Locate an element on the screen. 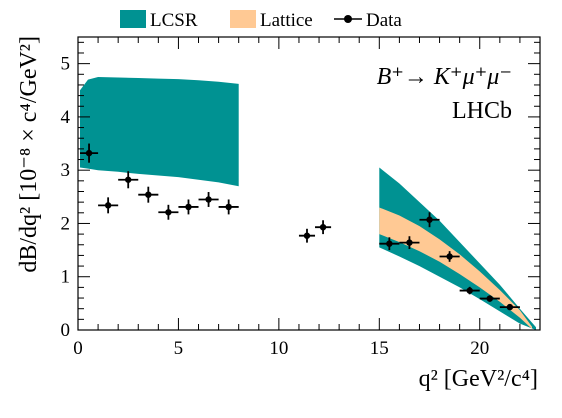 The image size is (562, 418). x-tick-label: 15 is located at coordinates (379, 348).